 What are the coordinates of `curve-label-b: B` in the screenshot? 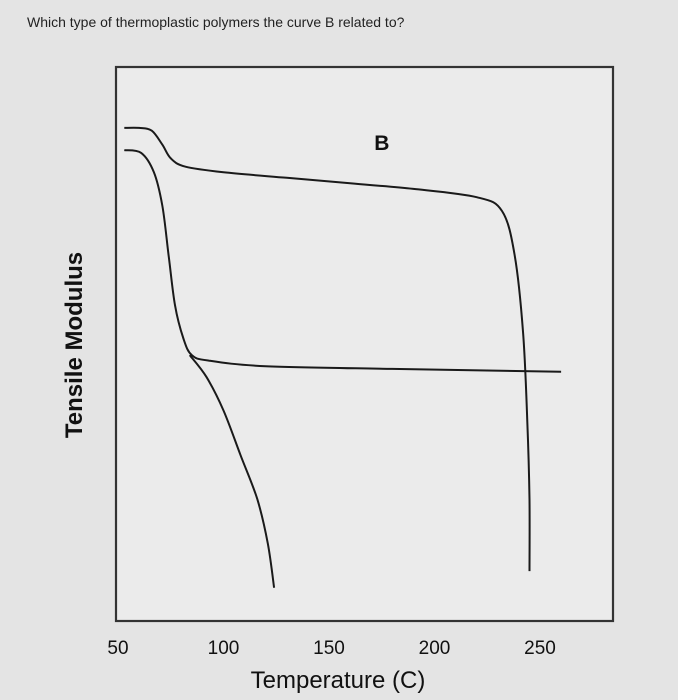 It's located at (381, 143).